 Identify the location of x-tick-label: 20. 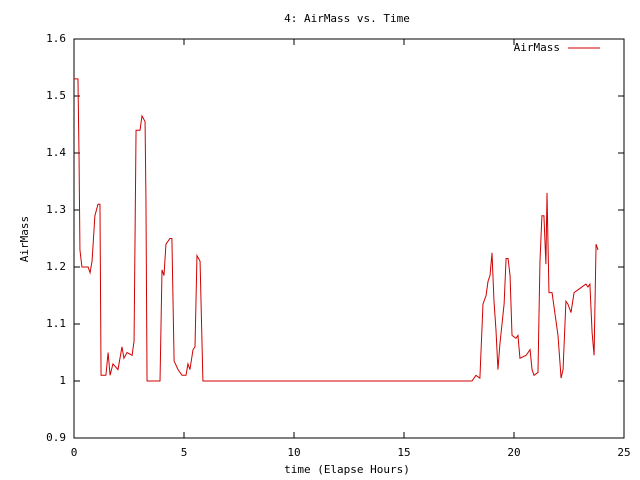
(513, 452).